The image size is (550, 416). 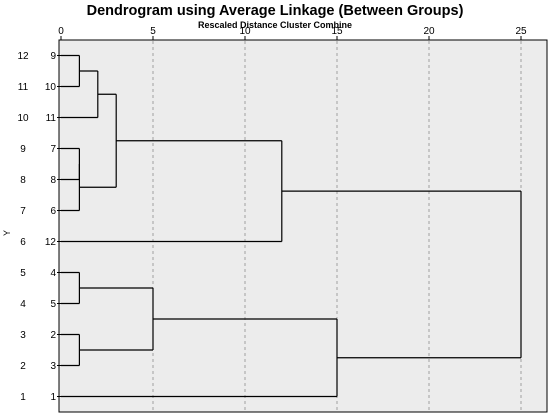 What do you see at coordinates (521, 31) in the screenshot?
I see `x-tick-label-25: 25` at bounding box center [521, 31].